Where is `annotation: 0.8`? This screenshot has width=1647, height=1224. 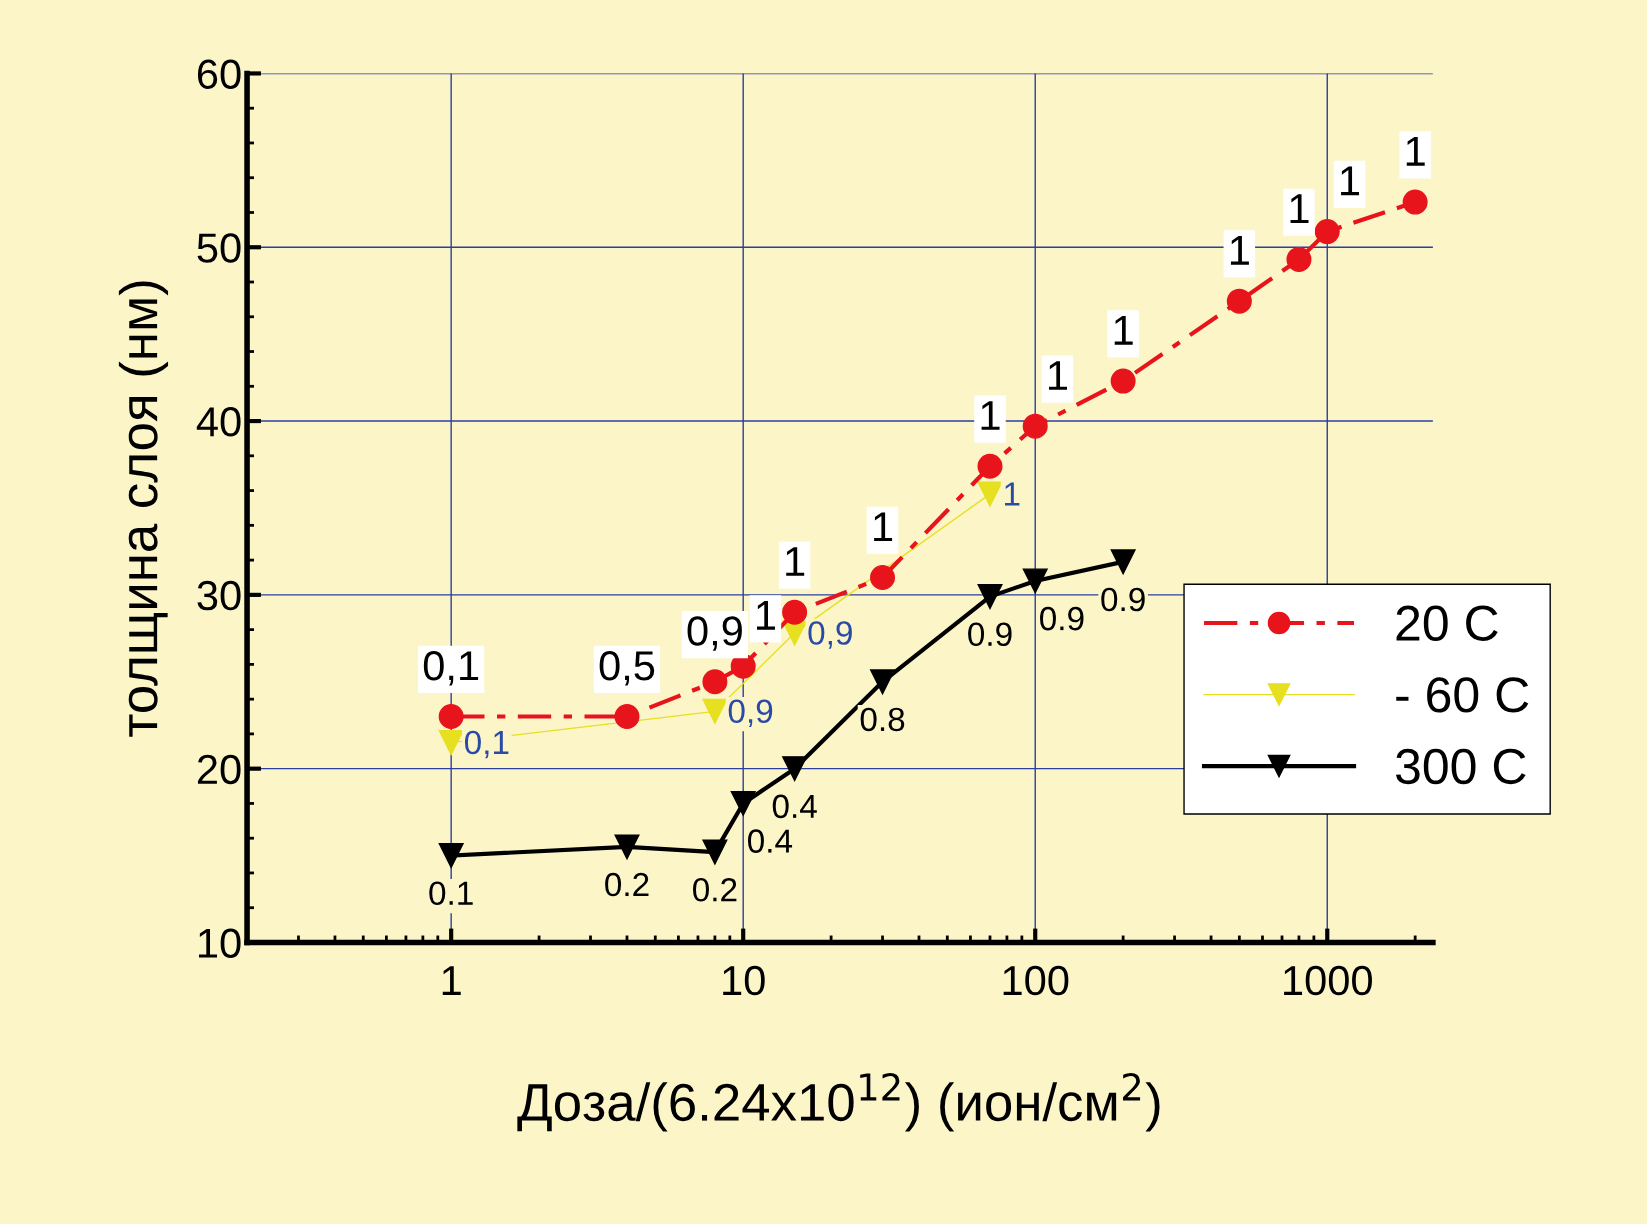 annotation: 0.8 is located at coordinates (882, 719).